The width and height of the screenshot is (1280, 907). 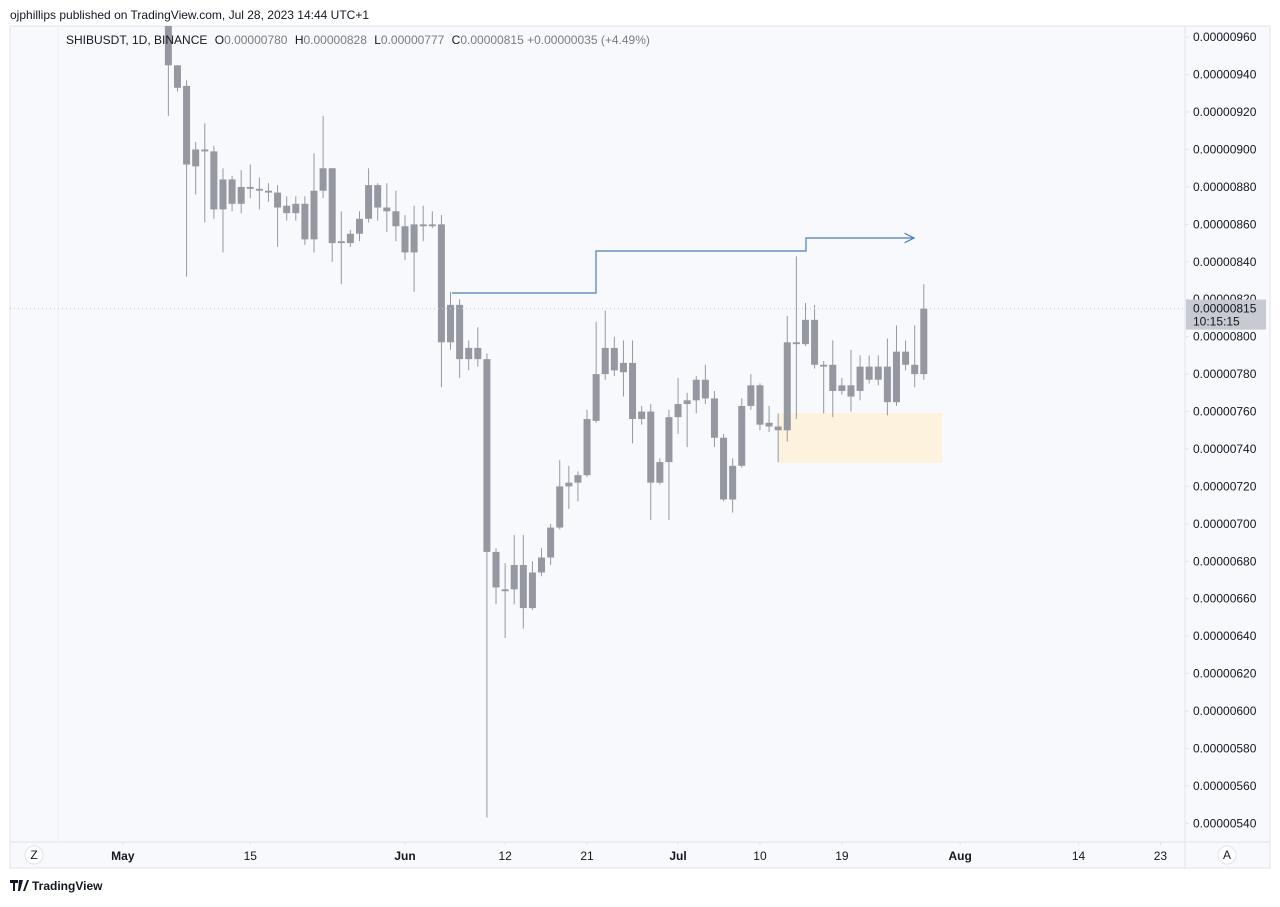 I want to click on y-tick-label: 0.00000960, so click(x=1225, y=37).